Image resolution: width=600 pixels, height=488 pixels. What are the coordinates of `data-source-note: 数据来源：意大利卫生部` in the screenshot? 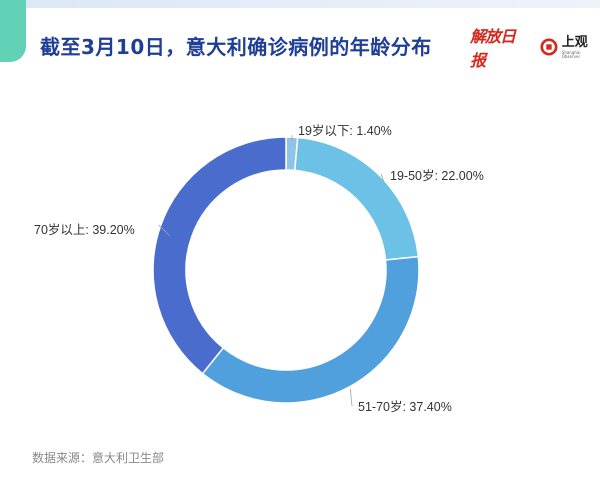 It's located at (98, 458).